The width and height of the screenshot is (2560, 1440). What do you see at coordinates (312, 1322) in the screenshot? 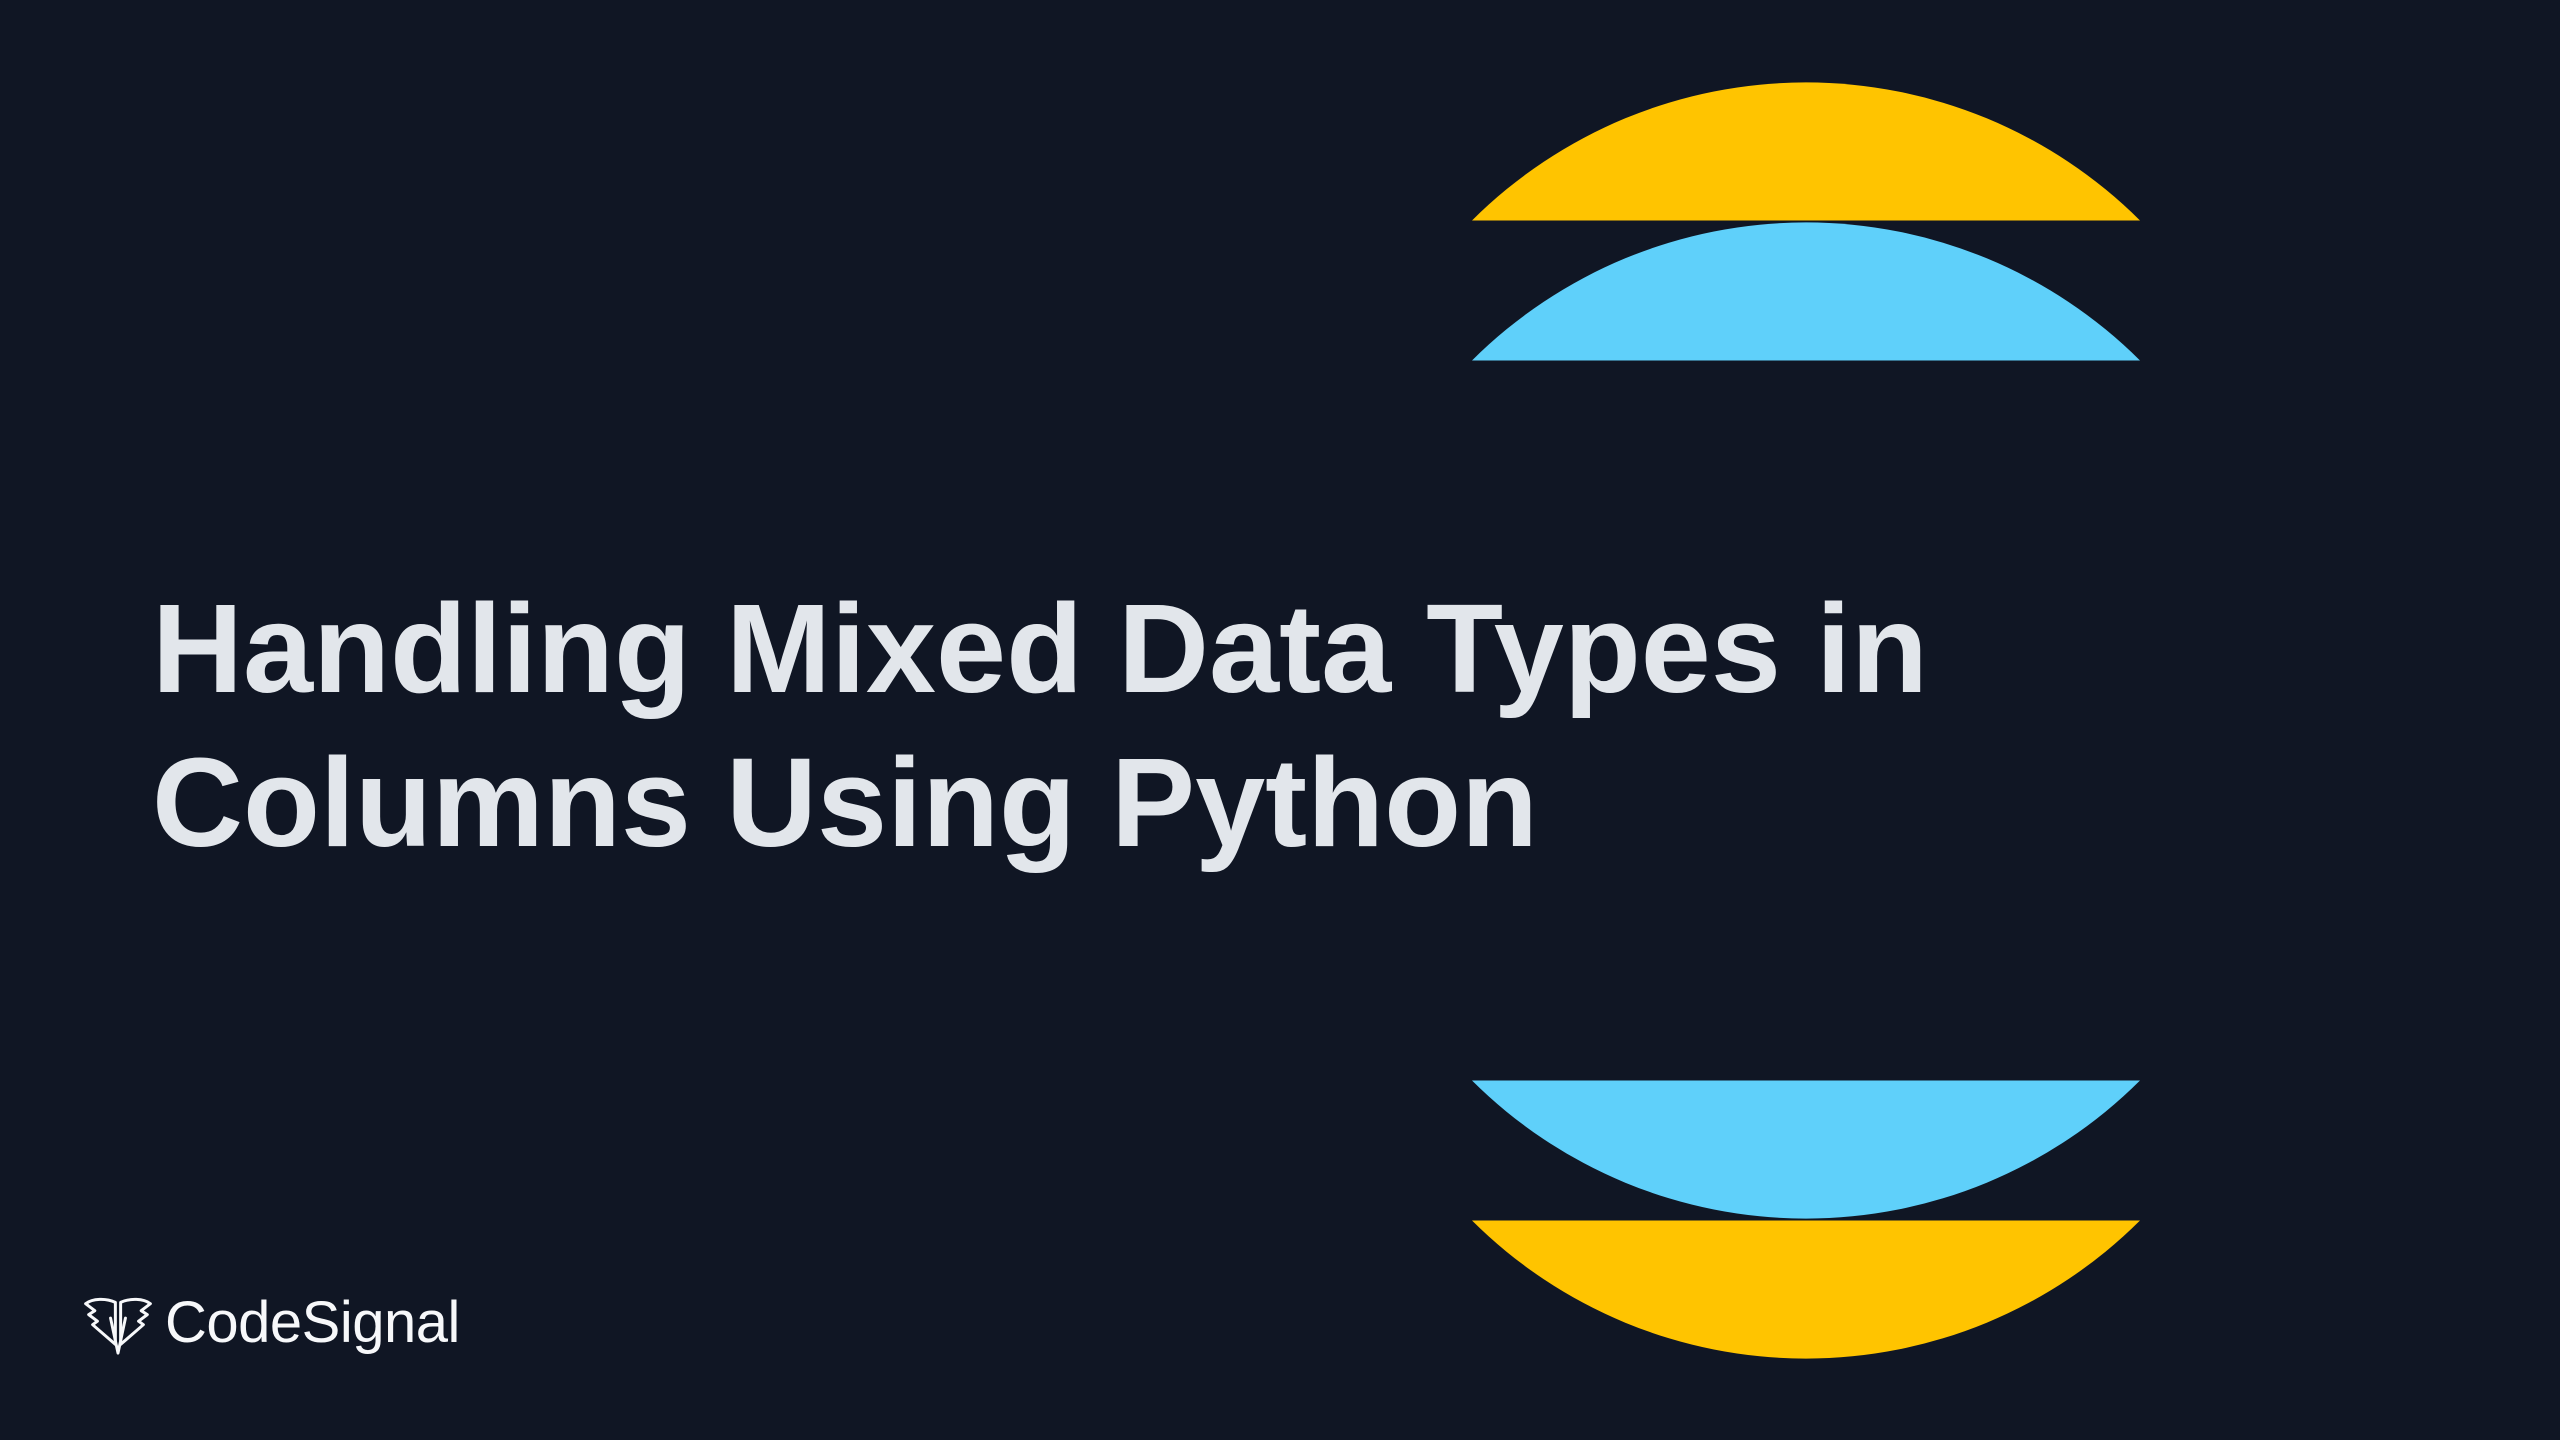
I see `brand-name: CodeSignal` at bounding box center [312, 1322].